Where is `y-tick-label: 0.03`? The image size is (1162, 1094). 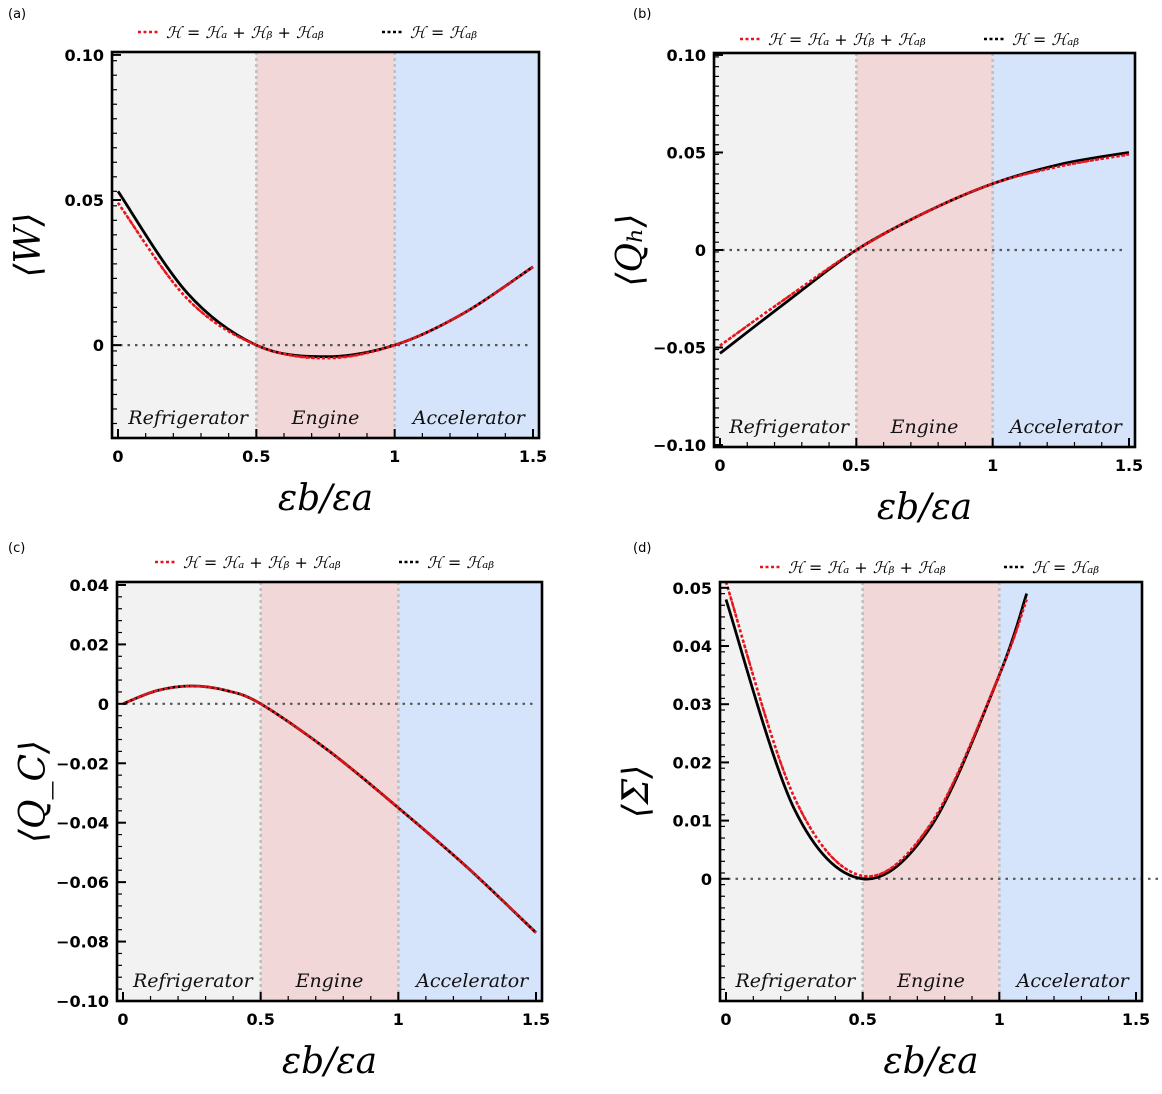
y-tick-label: 0.03 is located at coordinates (692, 704).